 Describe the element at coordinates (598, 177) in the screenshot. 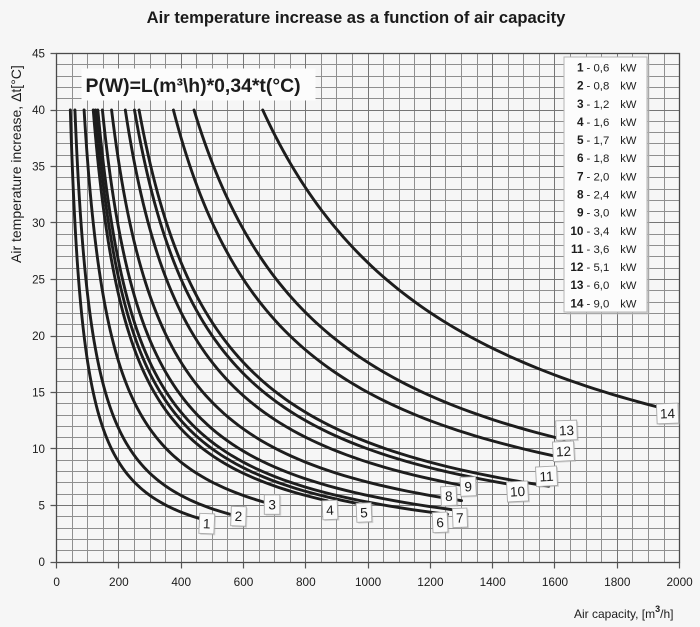

I see `svg-text: - 2,0` at that location.